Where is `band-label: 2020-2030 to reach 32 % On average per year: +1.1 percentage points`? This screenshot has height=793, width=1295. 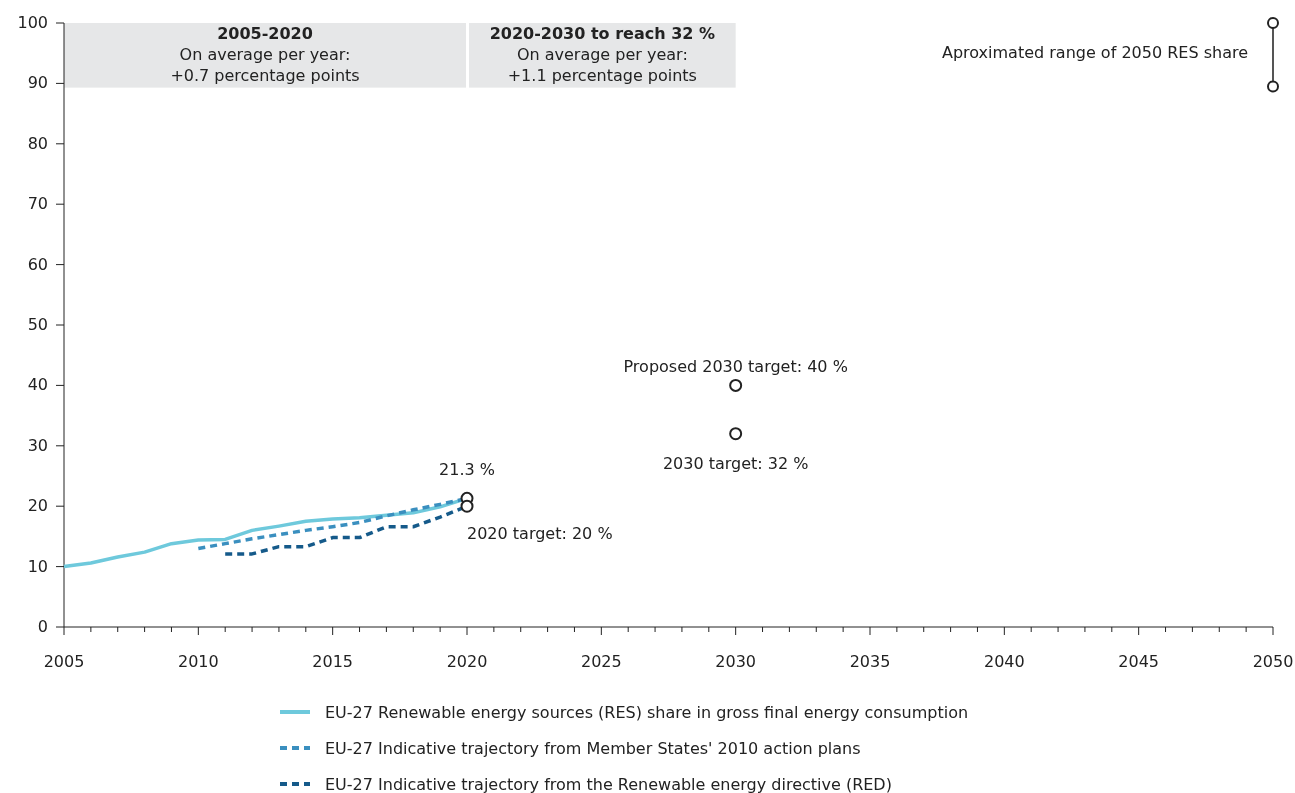
band-label: 2020-2030 to reach 32 % On average per year: +1.1 percentage points is located at coordinates (602, 54).